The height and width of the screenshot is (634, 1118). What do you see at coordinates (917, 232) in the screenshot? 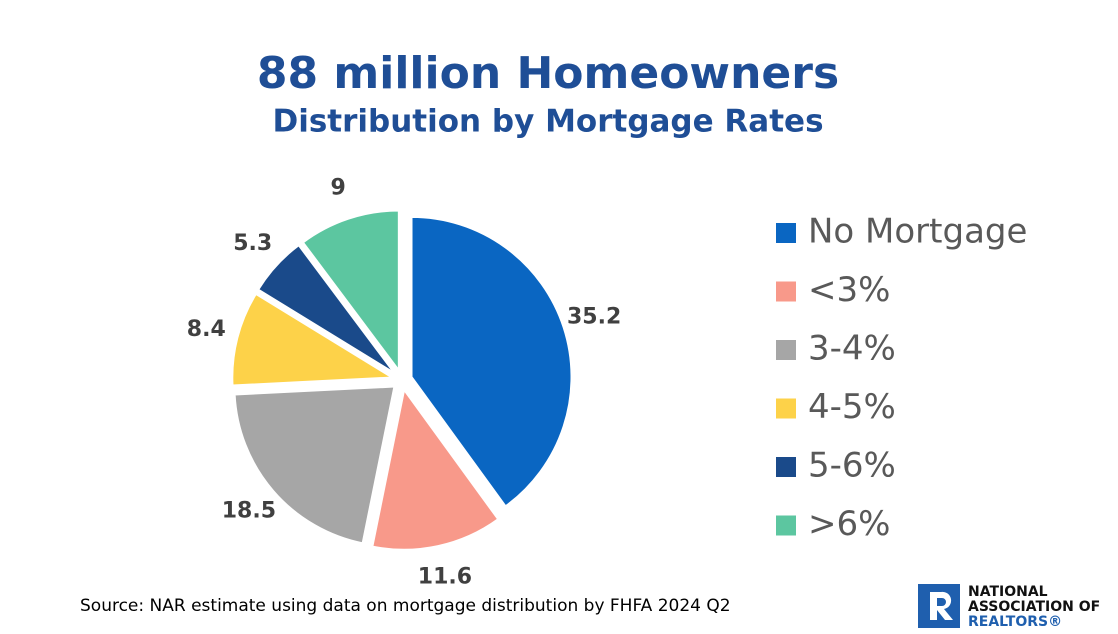
I see `legend-label: No Mortgage` at bounding box center [917, 232].